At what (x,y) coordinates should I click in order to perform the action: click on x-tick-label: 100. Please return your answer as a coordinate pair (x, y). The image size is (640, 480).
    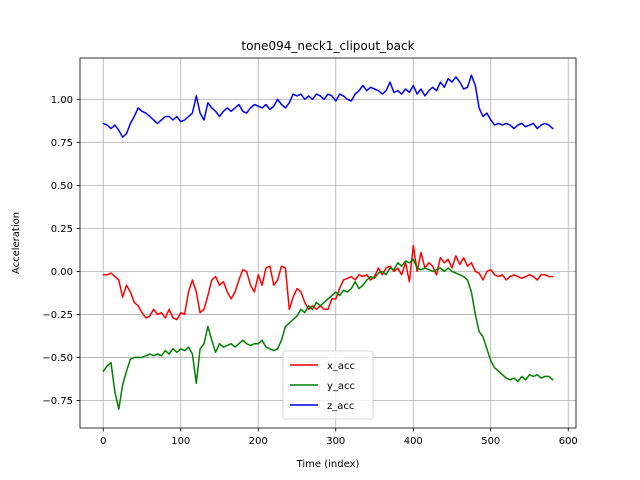
    Looking at the image, I should click on (180, 441).